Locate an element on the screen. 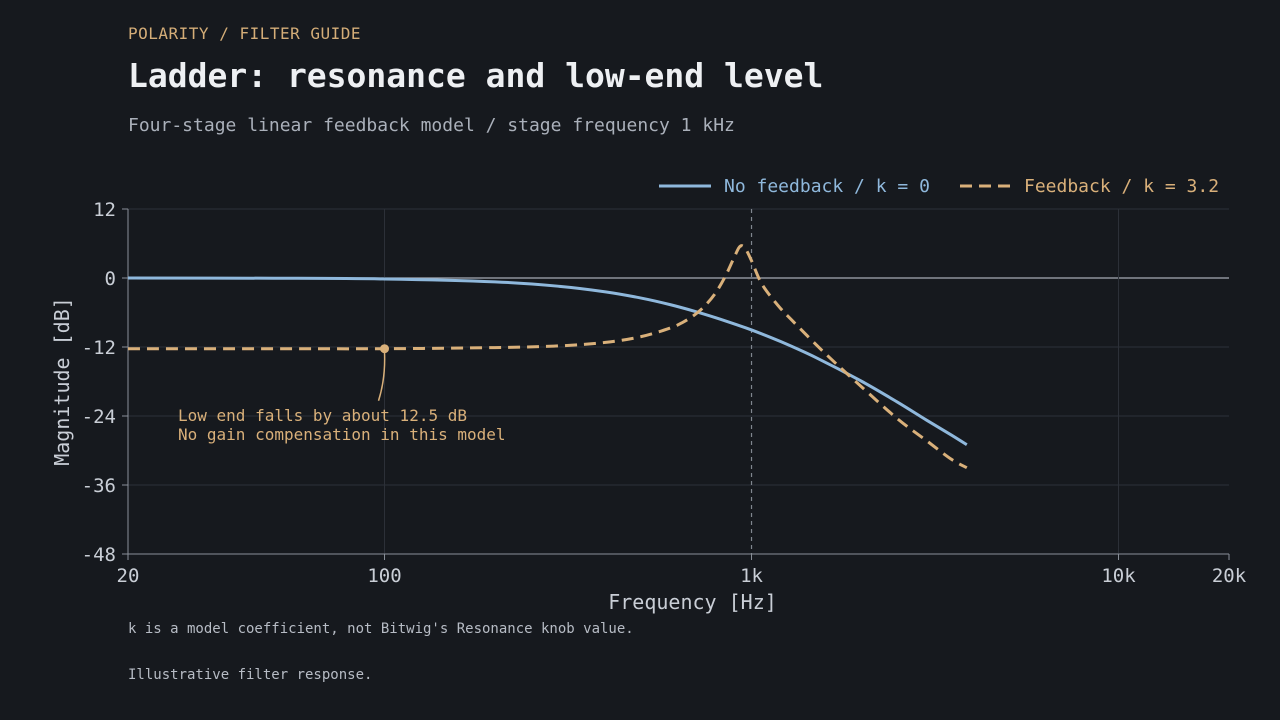 The height and width of the screenshot is (720, 1280). y-tick-label: 0 is located at coordinates (110, 279).